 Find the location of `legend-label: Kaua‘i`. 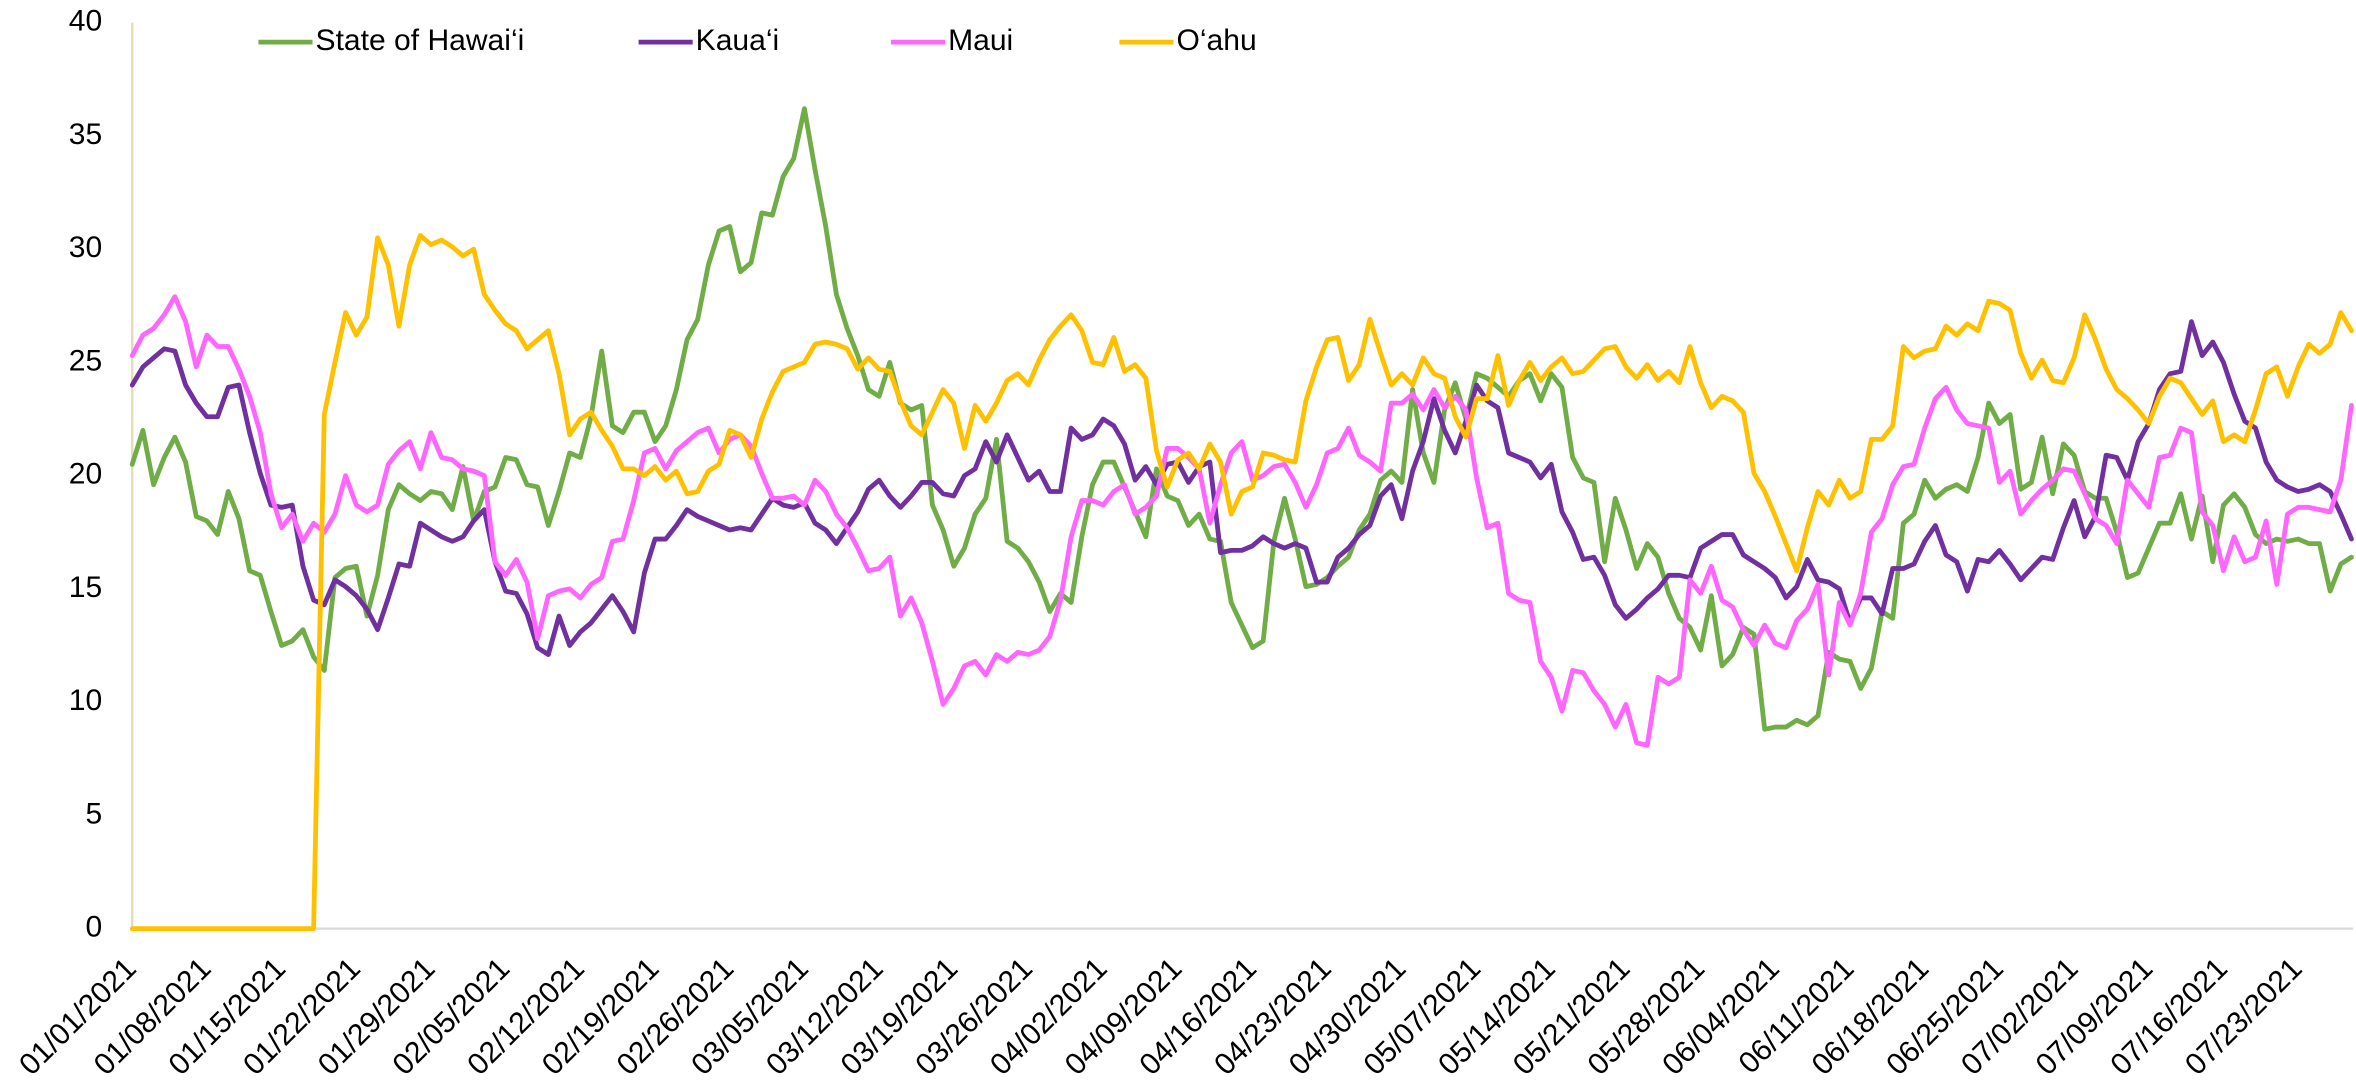

legend-label: Kaua‘i is located at coordinates (738, 40).